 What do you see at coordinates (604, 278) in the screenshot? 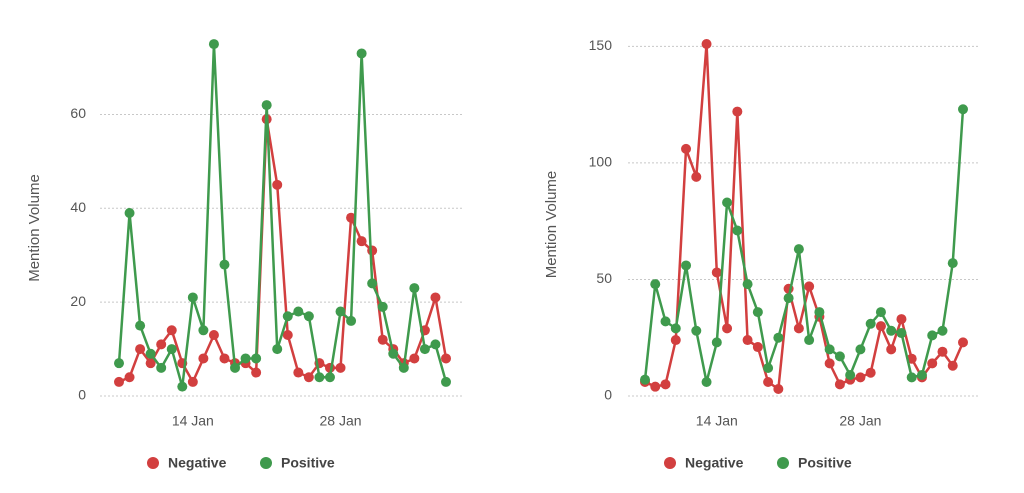
I see `y-tick-label: 50` at bounding box center [604, 278].